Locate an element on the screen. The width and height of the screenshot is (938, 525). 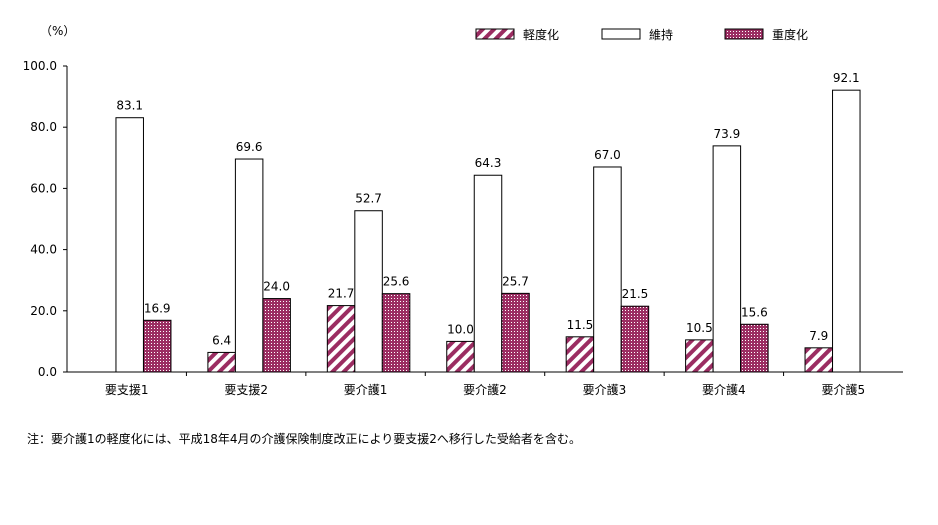
x-tick-label: 要介護2 is located at coordinates (485, 389).